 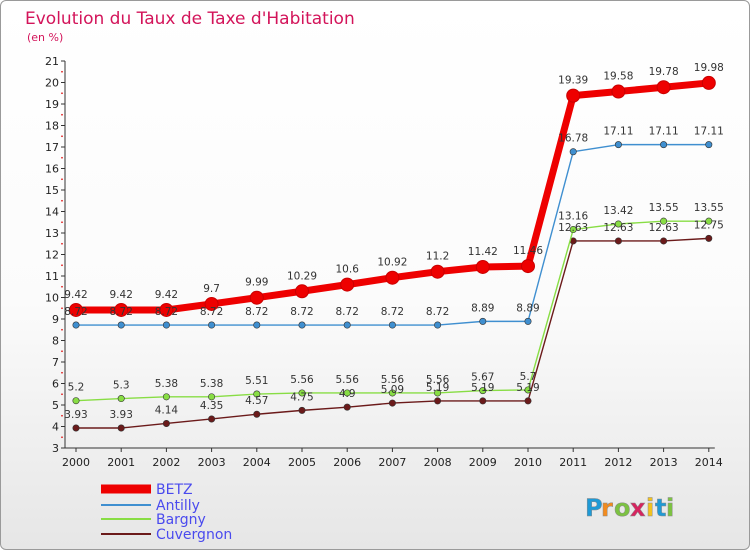 I want to click on data-label-betz: 10.29, so click(x=302, y=276).